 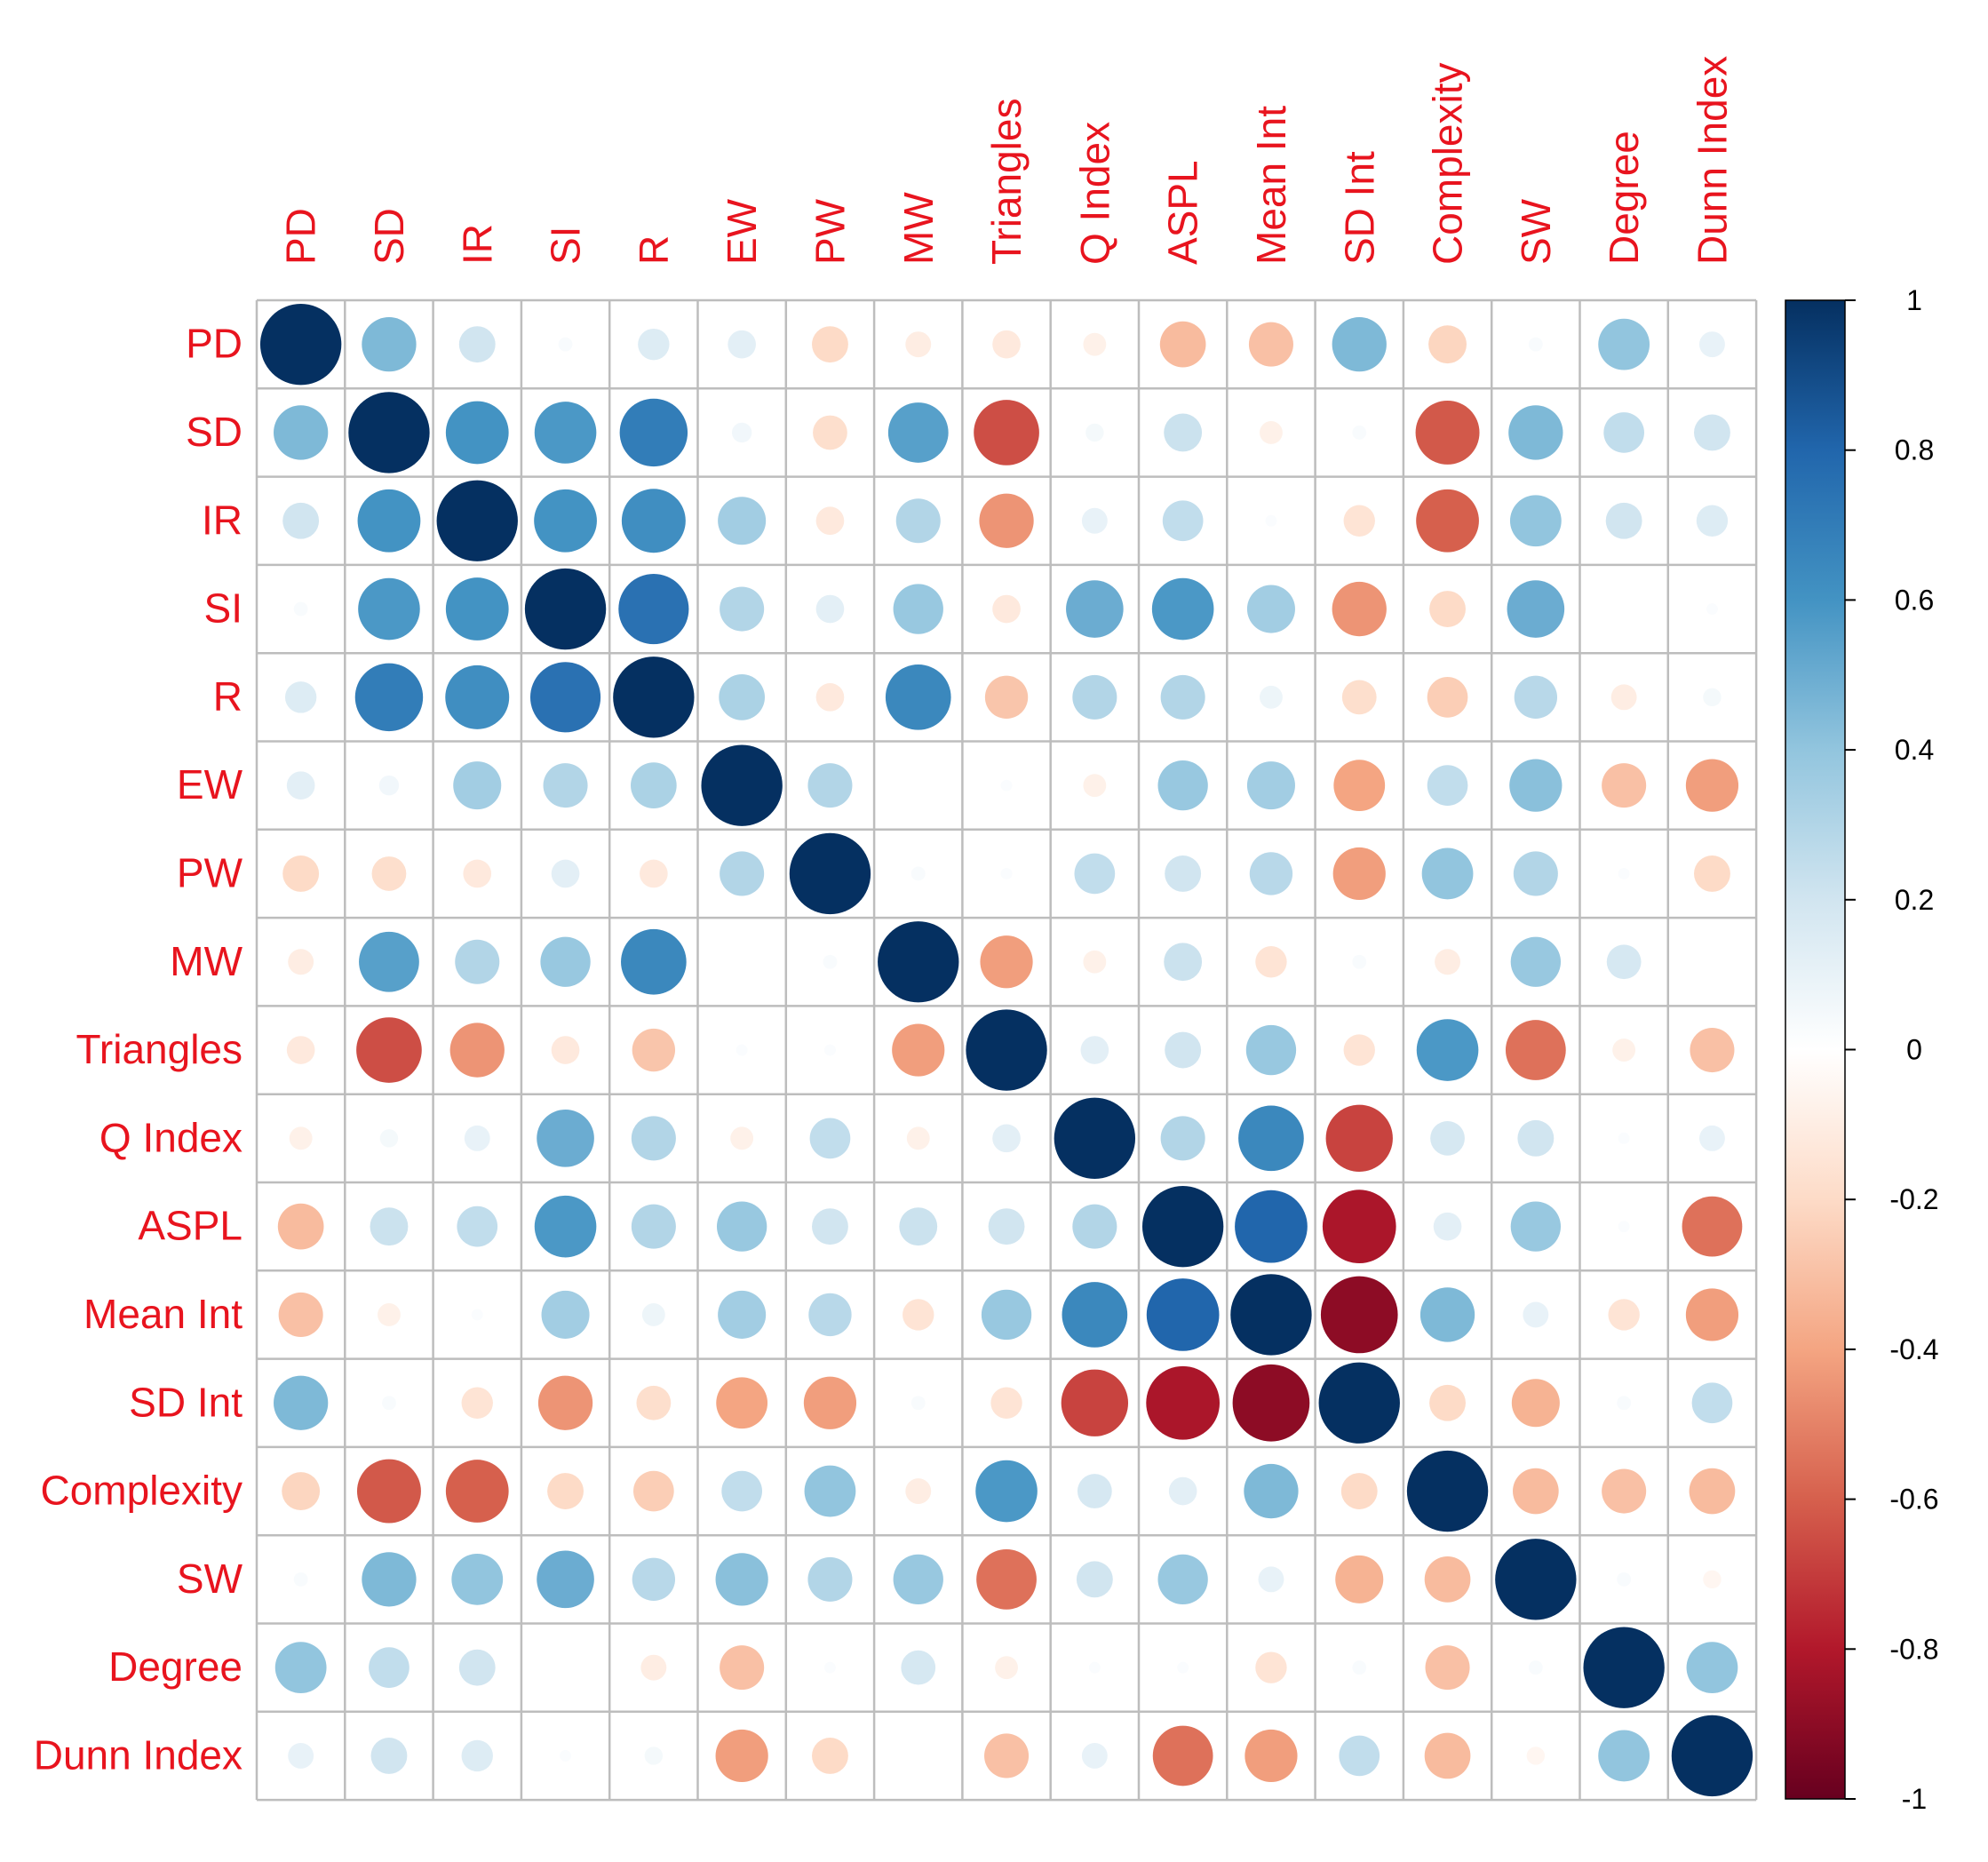 I want to click on corr-circle-pw-triangles, so click(x=1006, y=873).